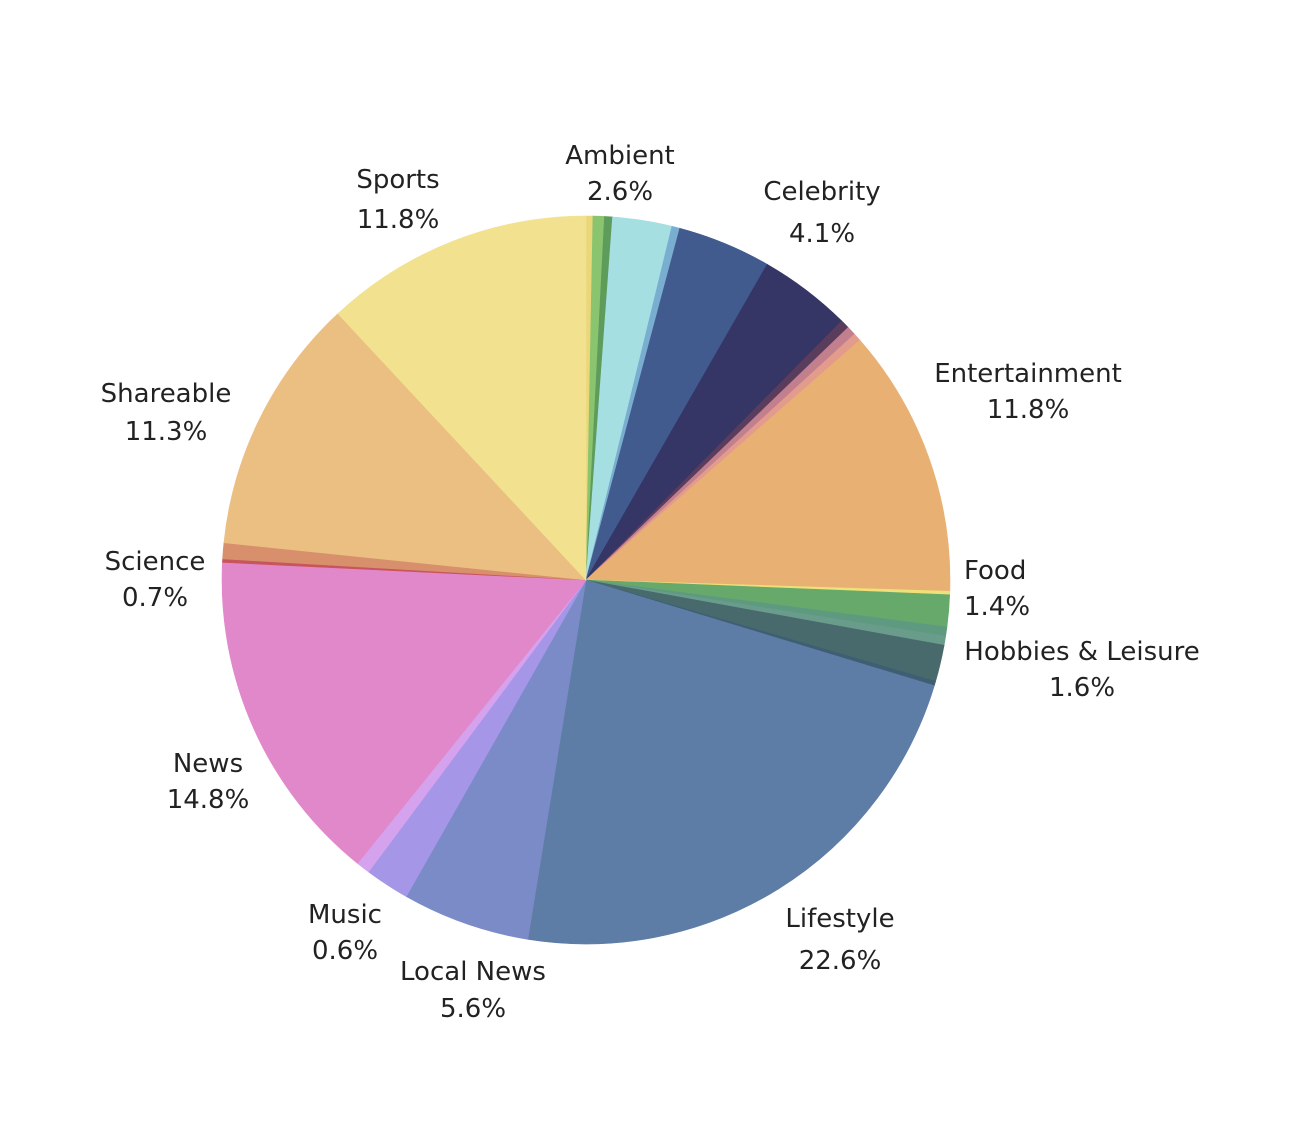 The height and width of the screenshot is (1124, 1302). Describe the element at coordinates (345, 915) in the screenshot. I see `label-music-name: Music` at that location.